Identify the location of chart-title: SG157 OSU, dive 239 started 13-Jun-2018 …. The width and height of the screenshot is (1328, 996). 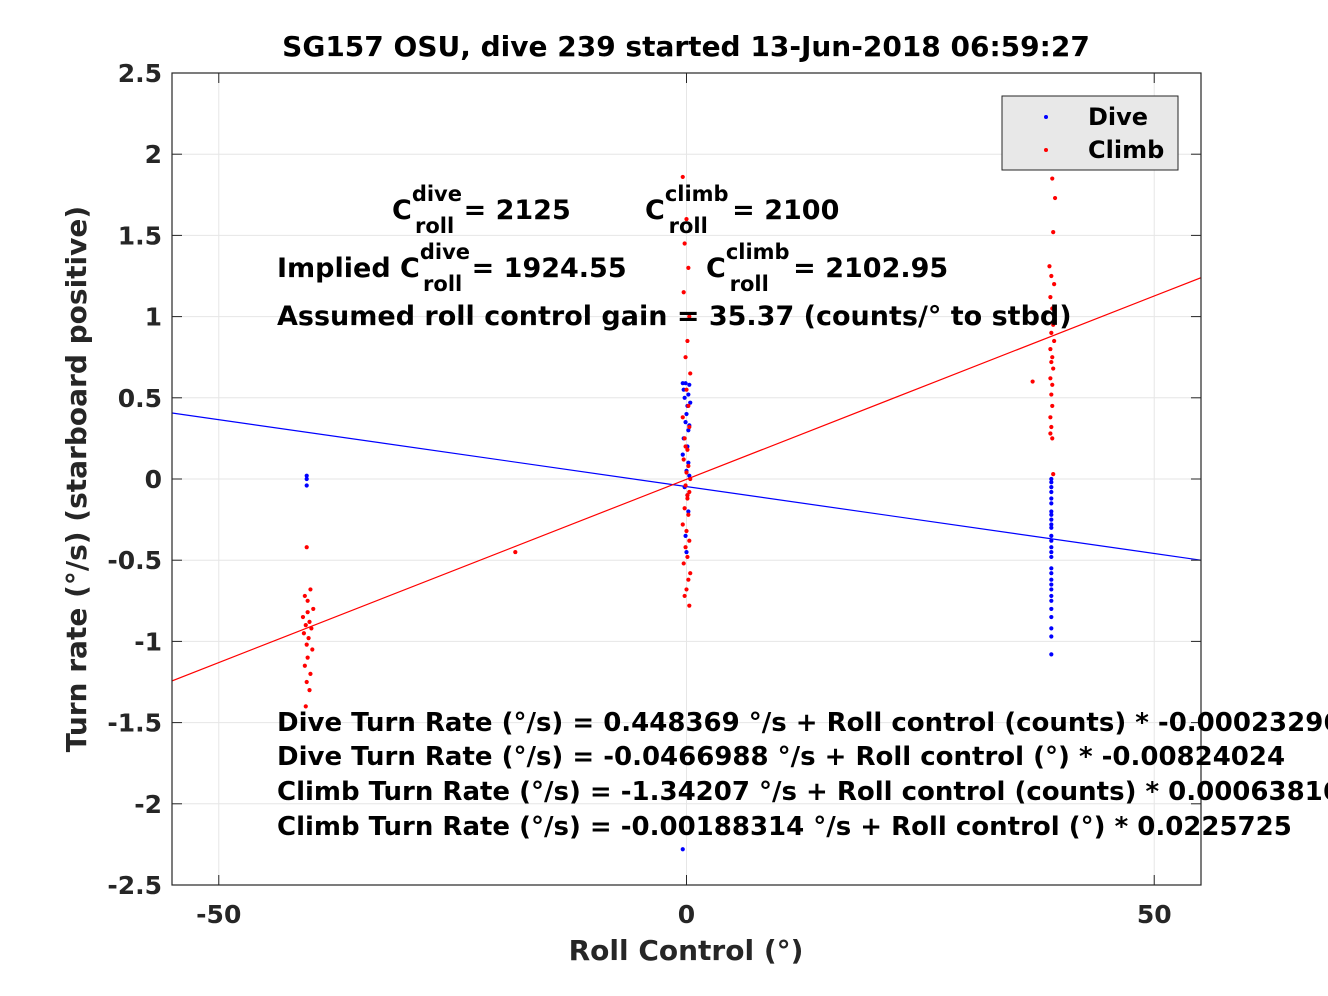
(686, 46).